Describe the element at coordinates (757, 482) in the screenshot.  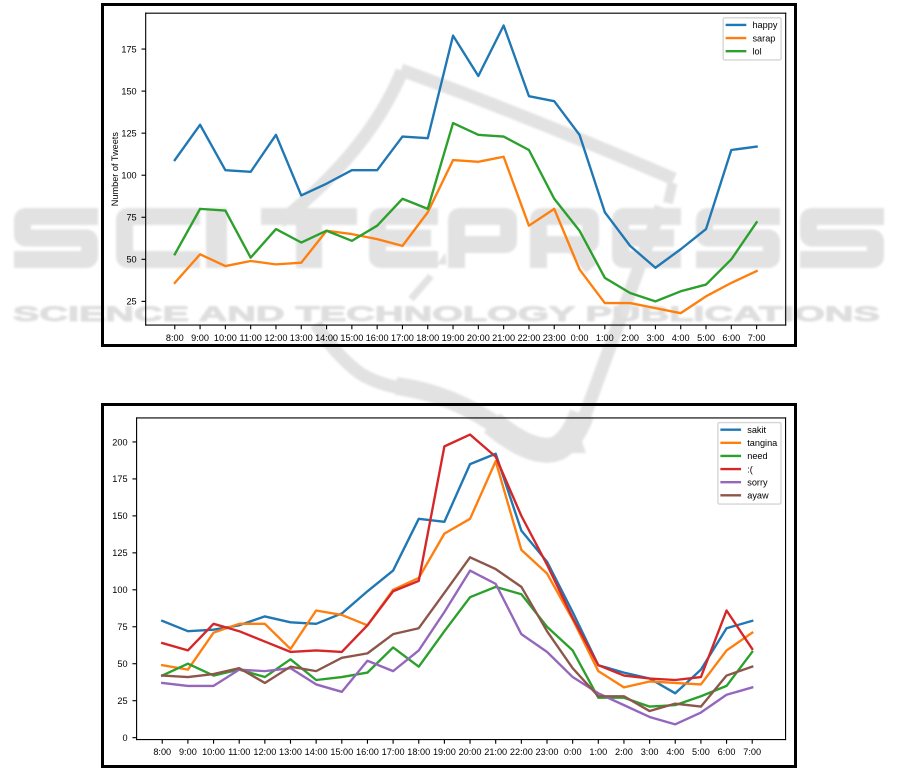
I see `svg-text: sorry` at that location.